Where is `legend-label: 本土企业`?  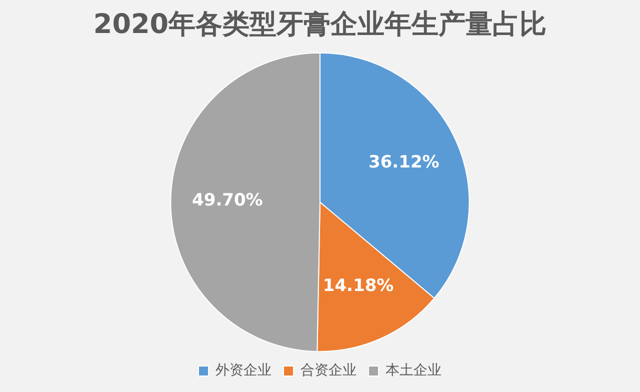 legend-label: 本土企业 is located at coordinates (414, 370).